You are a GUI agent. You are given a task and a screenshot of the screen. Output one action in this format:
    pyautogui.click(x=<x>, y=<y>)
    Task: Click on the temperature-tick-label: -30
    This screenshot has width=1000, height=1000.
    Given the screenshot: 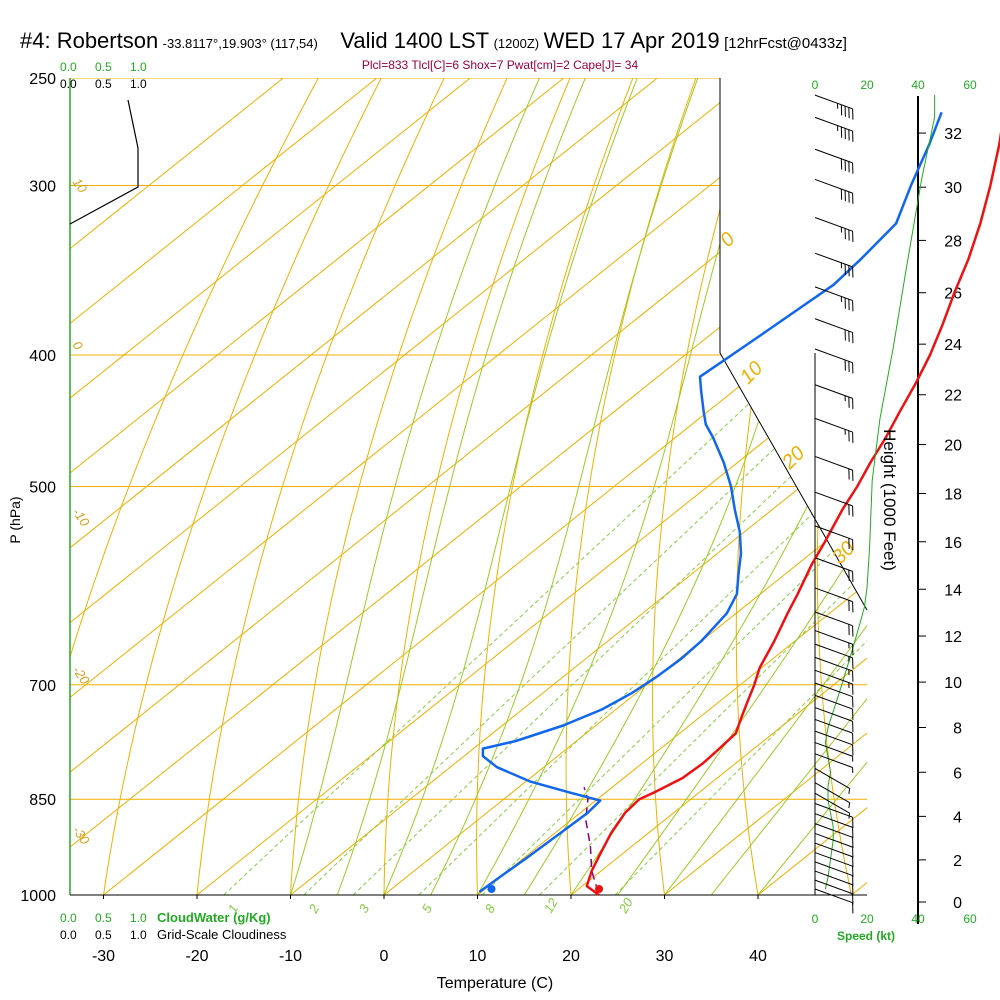 What is the action you would take?
    pyautogui.click(x=103, y=956)
    